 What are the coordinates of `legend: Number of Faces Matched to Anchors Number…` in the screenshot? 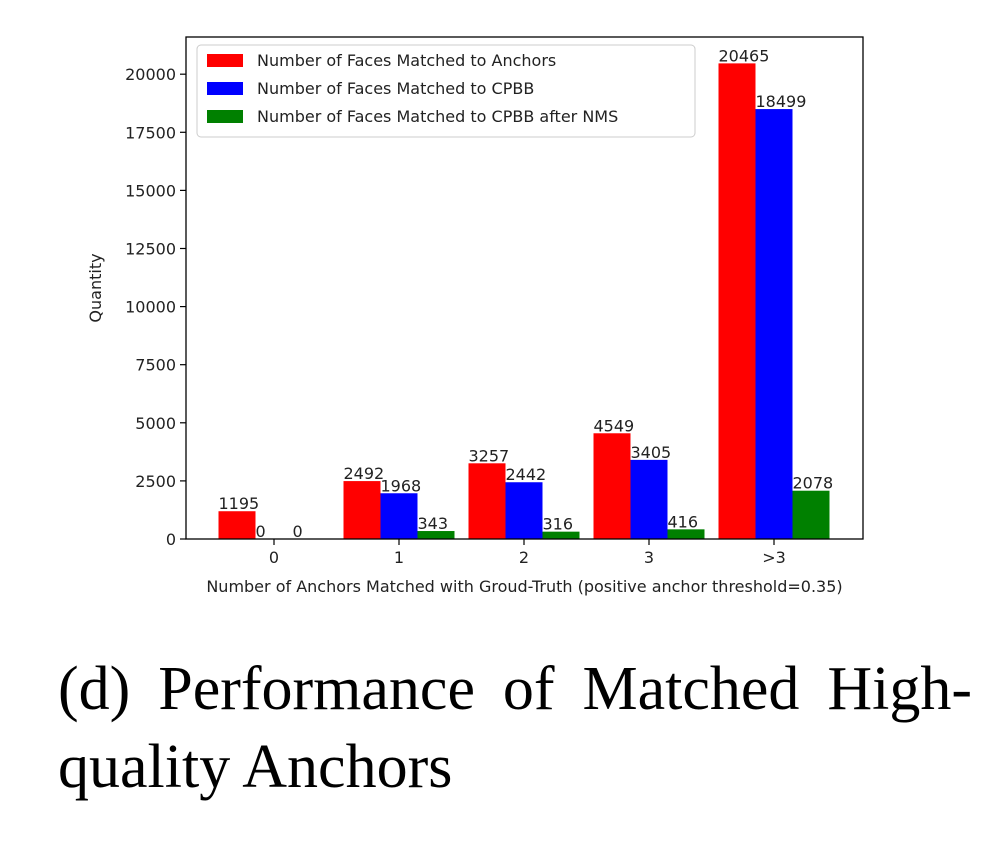 It's located at (446, 91).